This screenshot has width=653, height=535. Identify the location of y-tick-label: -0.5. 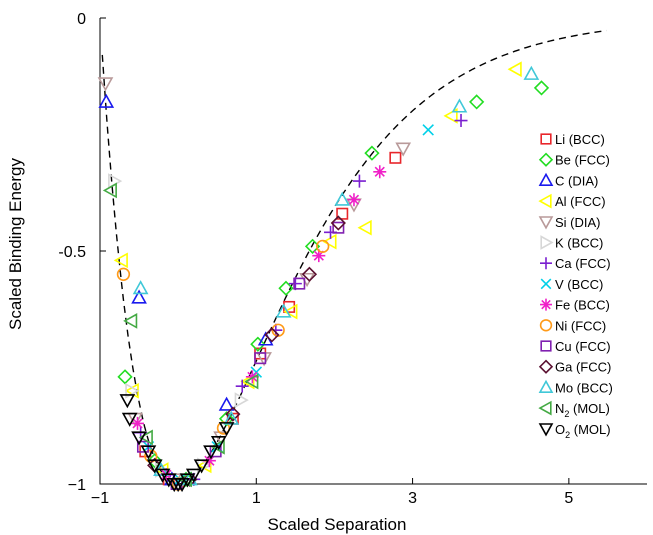
(72, 252).